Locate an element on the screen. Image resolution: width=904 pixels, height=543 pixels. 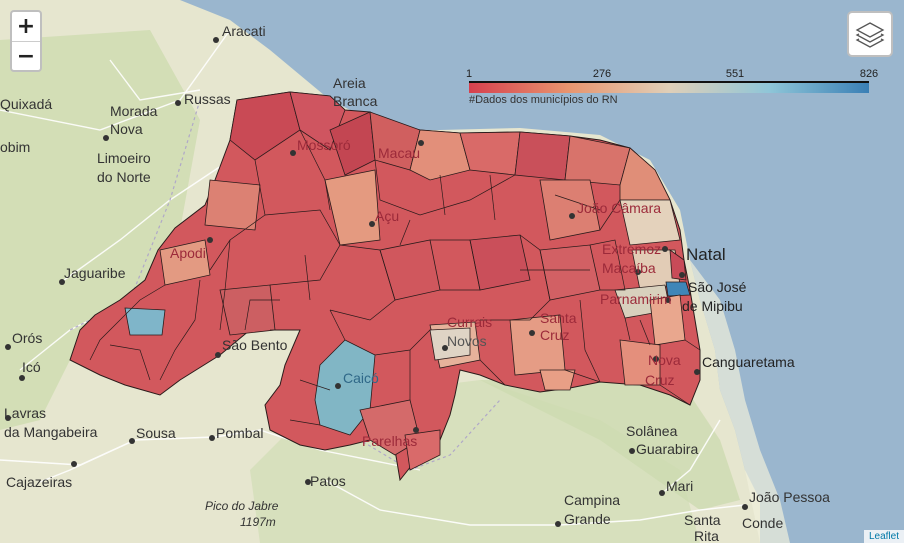
label-santa-rita-2: Rita is located at coordinates (706, 535).